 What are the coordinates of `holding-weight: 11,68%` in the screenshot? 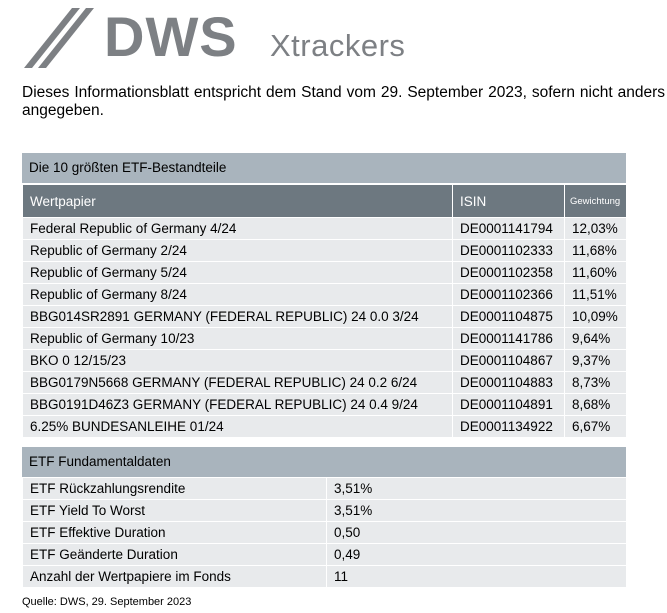 It's located at (595, 250).